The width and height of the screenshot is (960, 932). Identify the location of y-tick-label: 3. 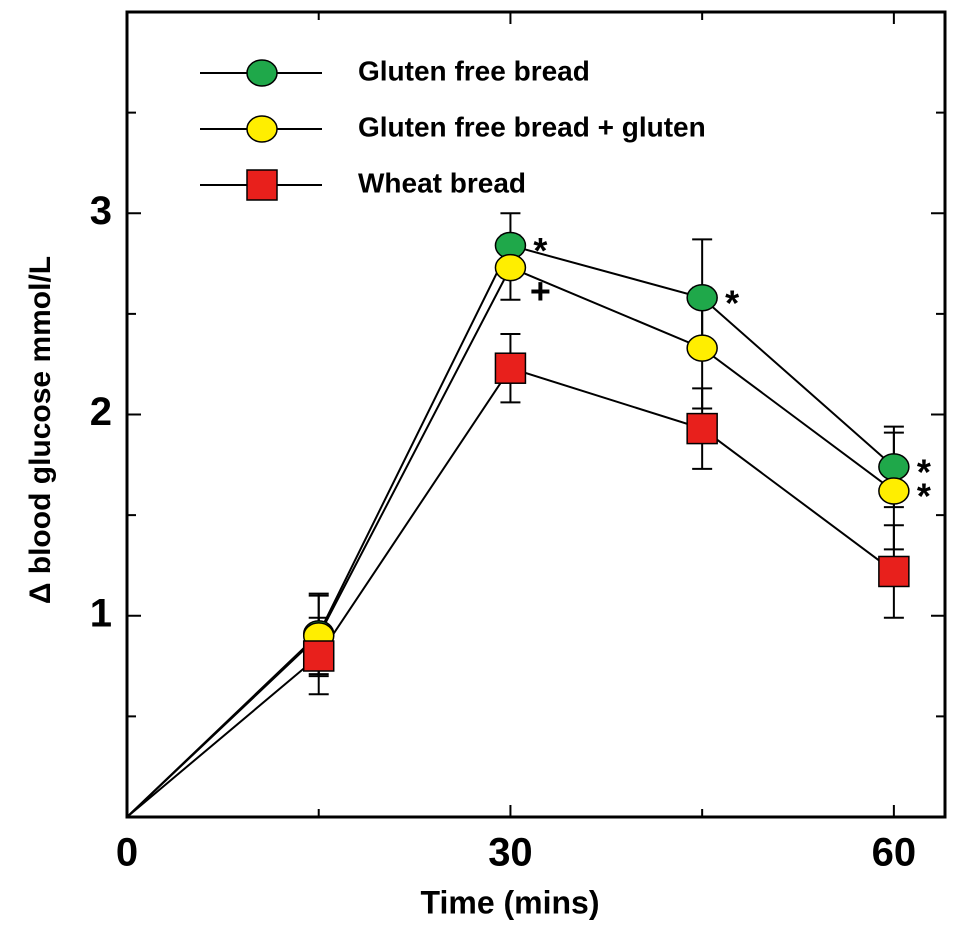
(101, 211).